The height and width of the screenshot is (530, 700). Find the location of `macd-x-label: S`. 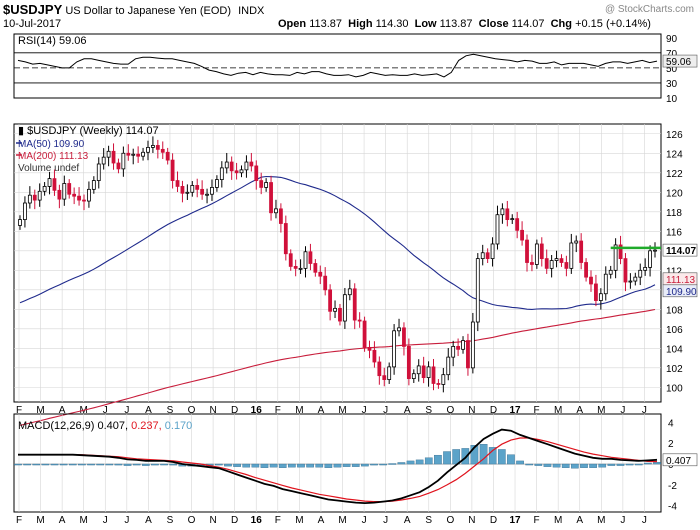

macd-x-label: S is located at coordinates (170, 520).